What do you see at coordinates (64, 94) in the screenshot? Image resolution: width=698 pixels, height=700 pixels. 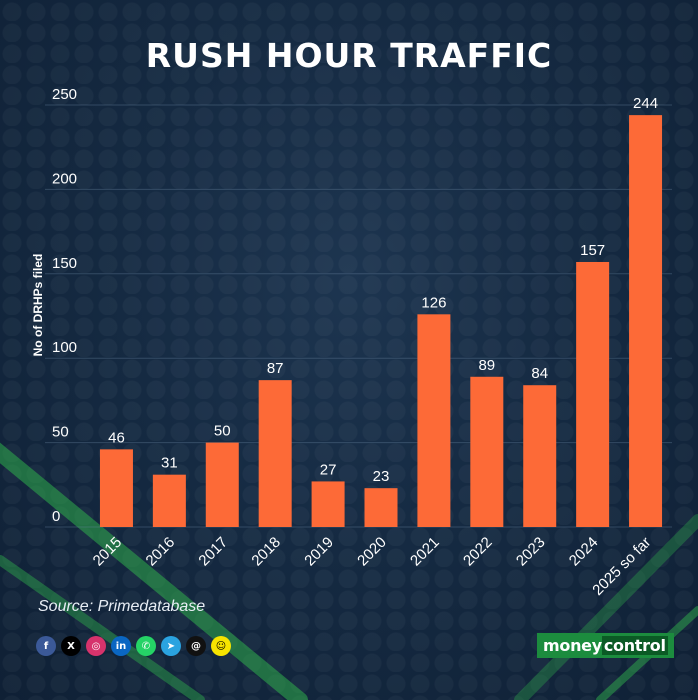 I see `y-tick-label: 250` at bounding box center [64, 94].